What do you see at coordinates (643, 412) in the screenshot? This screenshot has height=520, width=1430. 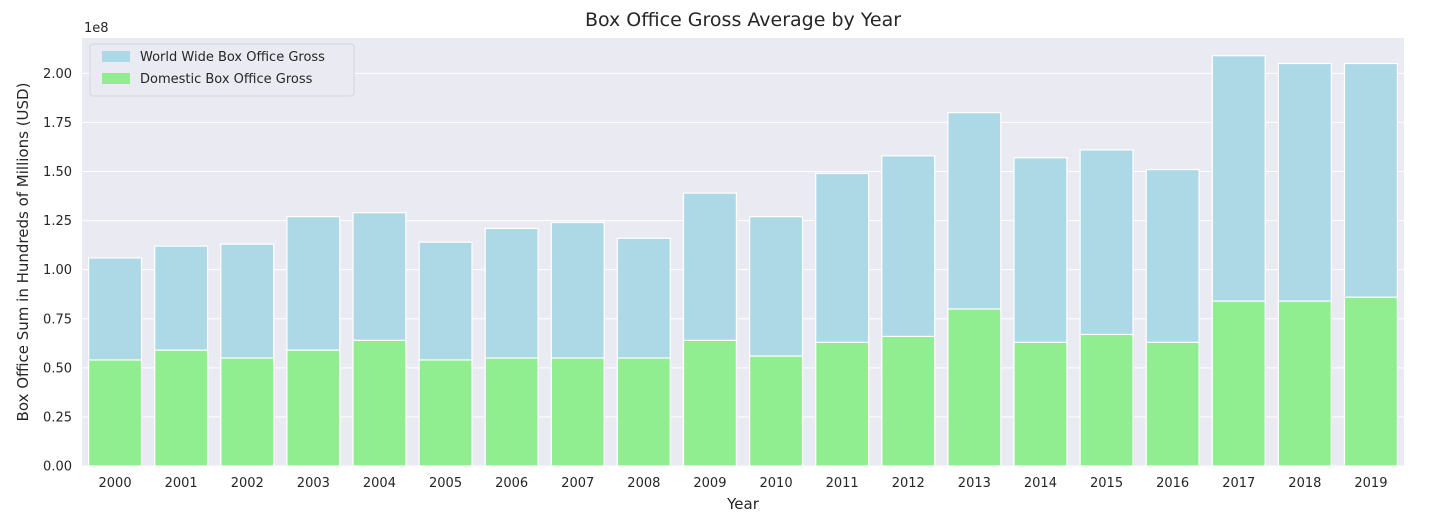 I see `bar-domestic-2008` at bounding box center [643, 412].